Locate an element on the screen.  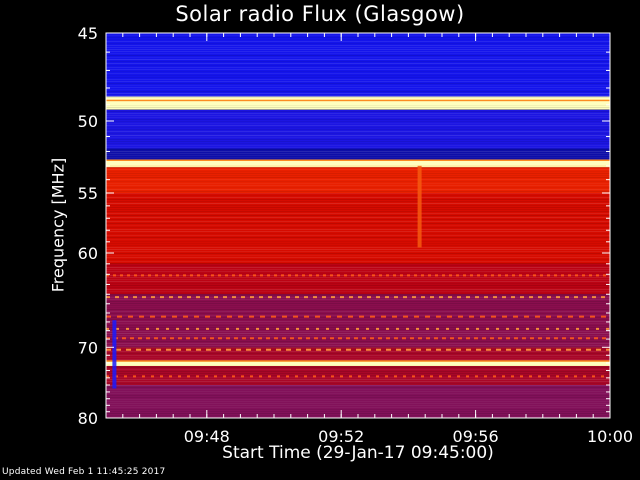
x-tick-label: 09:48 is located at coordinates (207, 436).